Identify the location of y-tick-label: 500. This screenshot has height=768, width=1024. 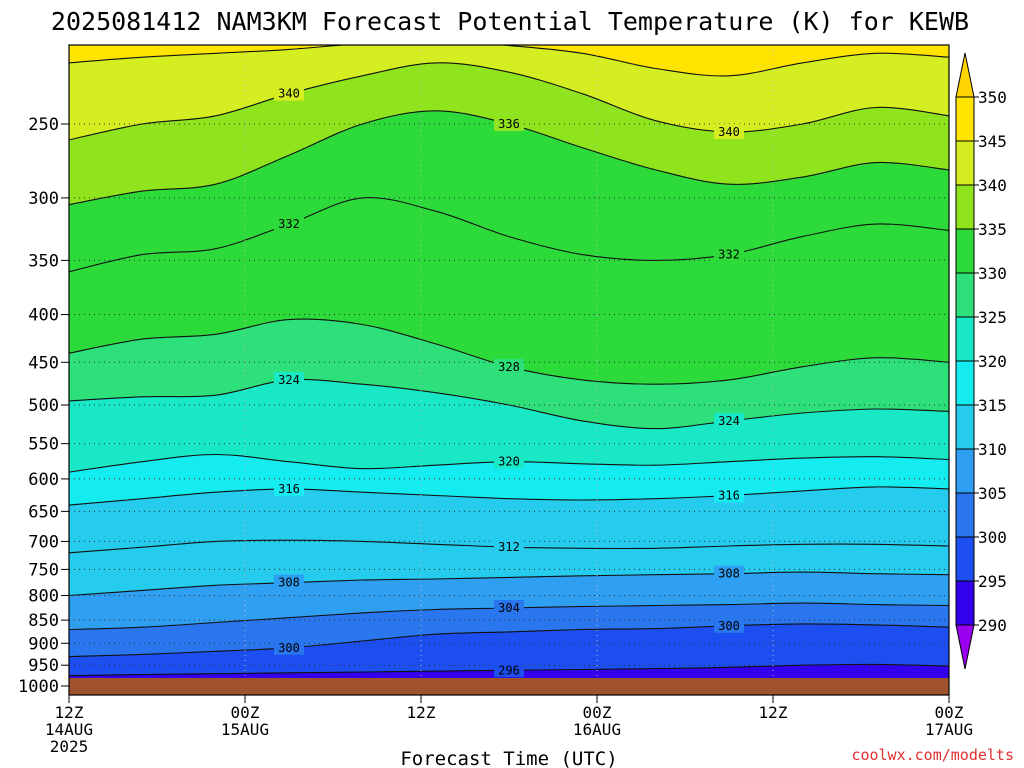
(43, 406).